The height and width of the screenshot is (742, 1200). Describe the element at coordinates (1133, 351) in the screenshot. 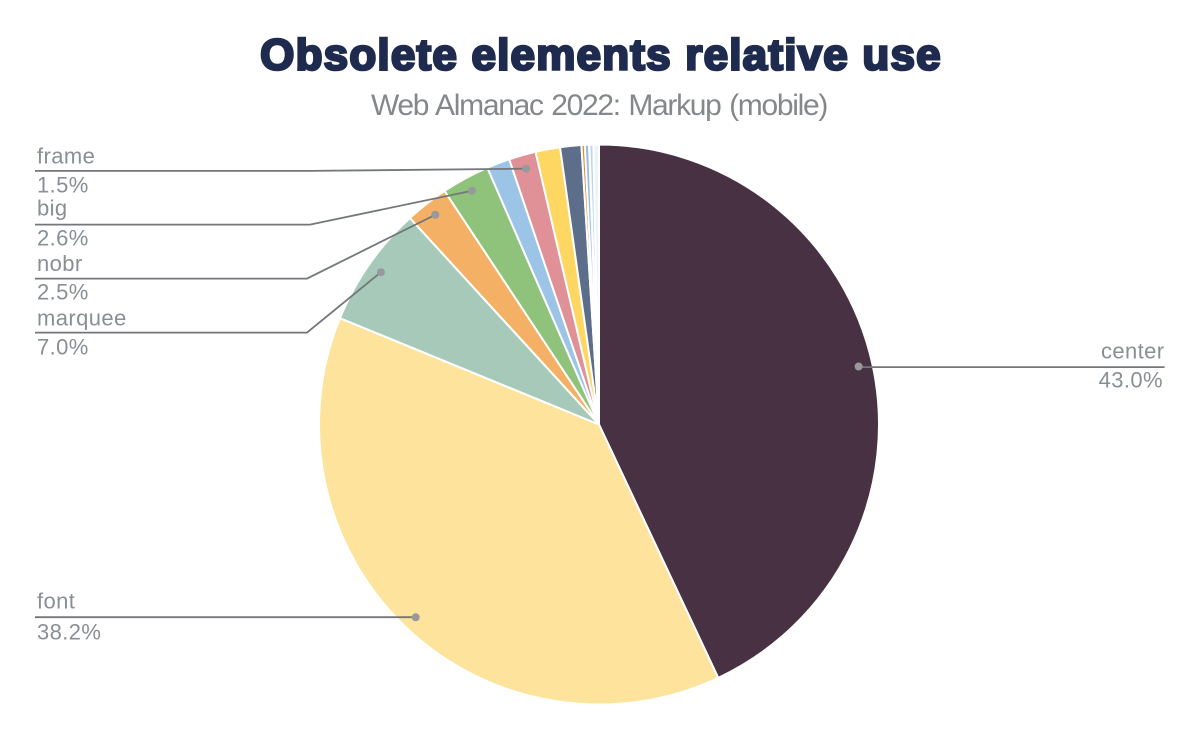

I see `svg-text: center` at that location.